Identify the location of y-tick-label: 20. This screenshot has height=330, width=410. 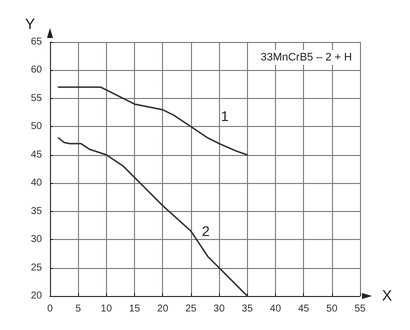
(36, 296).